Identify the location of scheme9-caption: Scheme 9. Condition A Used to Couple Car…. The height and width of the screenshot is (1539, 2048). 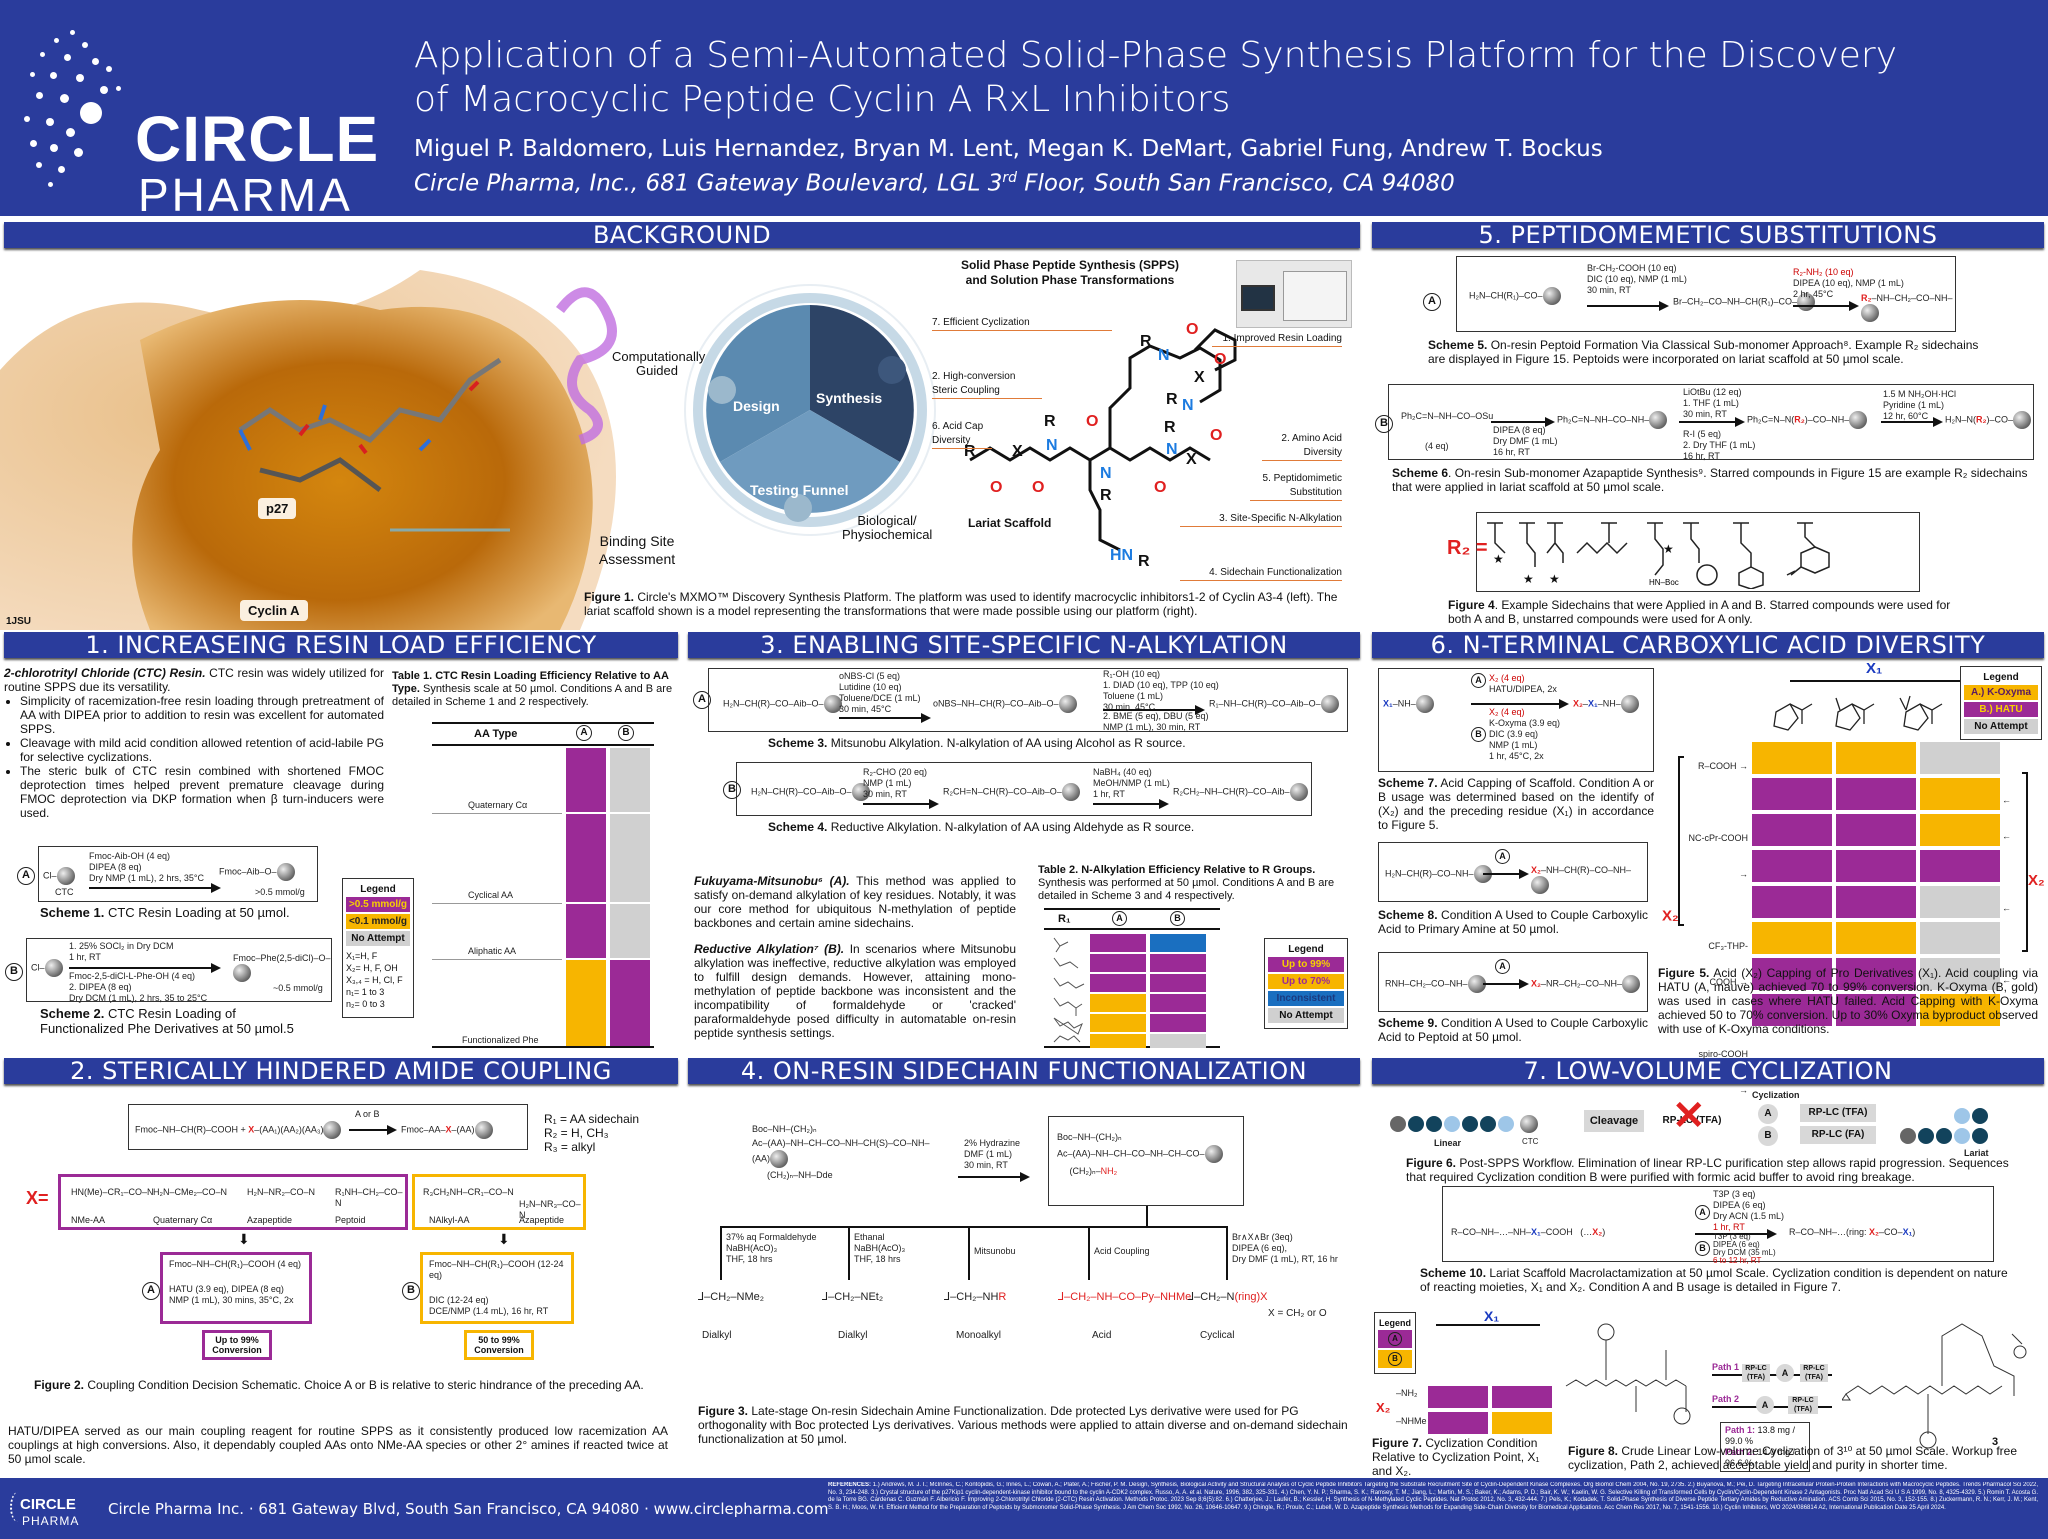
(1513, 1030).